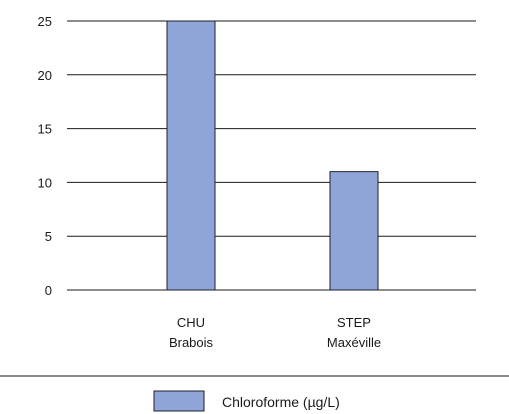 The image size is (509, 414). What do you see at coordinates (179, 401) in the screenshot?
I see `legend-swatch` at bounding box center [179, 401].